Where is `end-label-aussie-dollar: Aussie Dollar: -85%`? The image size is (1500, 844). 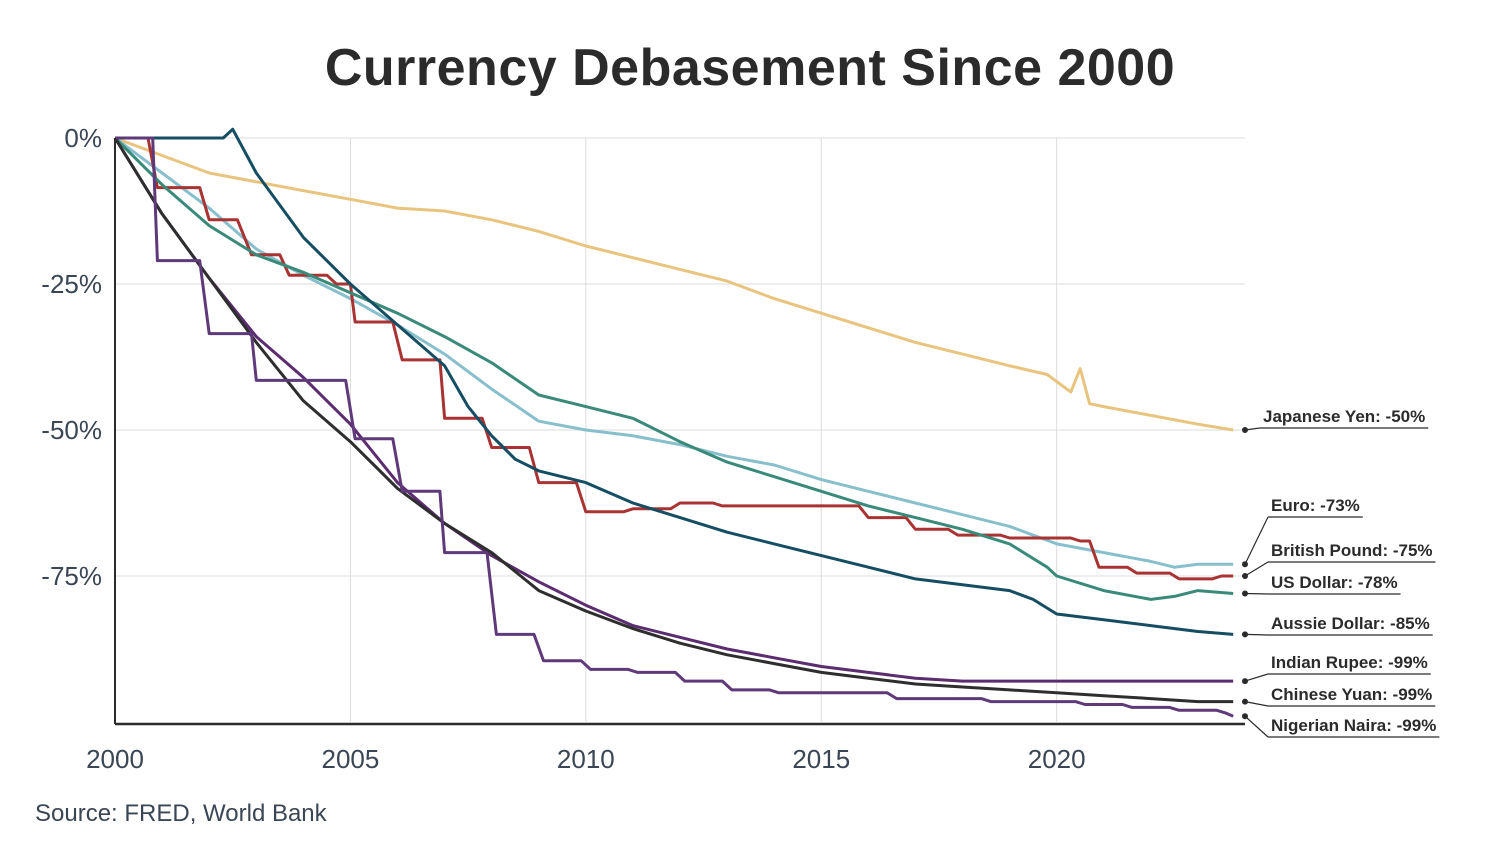 end-label-aussie-dollar: Aussie Dollar: -85% is located at coordinates (1337, 626).